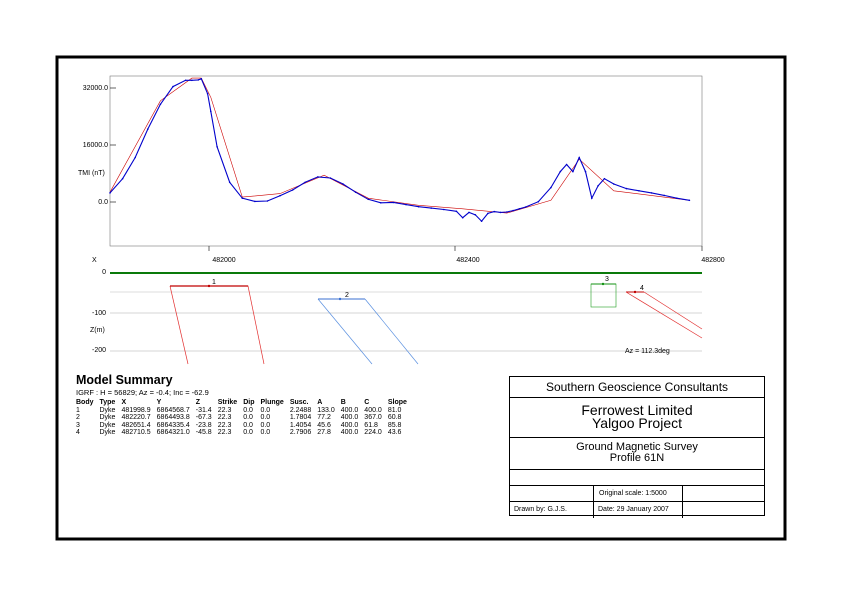 This screenshot has width=842, height=595. What do you see at coordinates (324, 432) in the screenshot?
I see `table-cell: 27.8` at bounding box center [324, 432].